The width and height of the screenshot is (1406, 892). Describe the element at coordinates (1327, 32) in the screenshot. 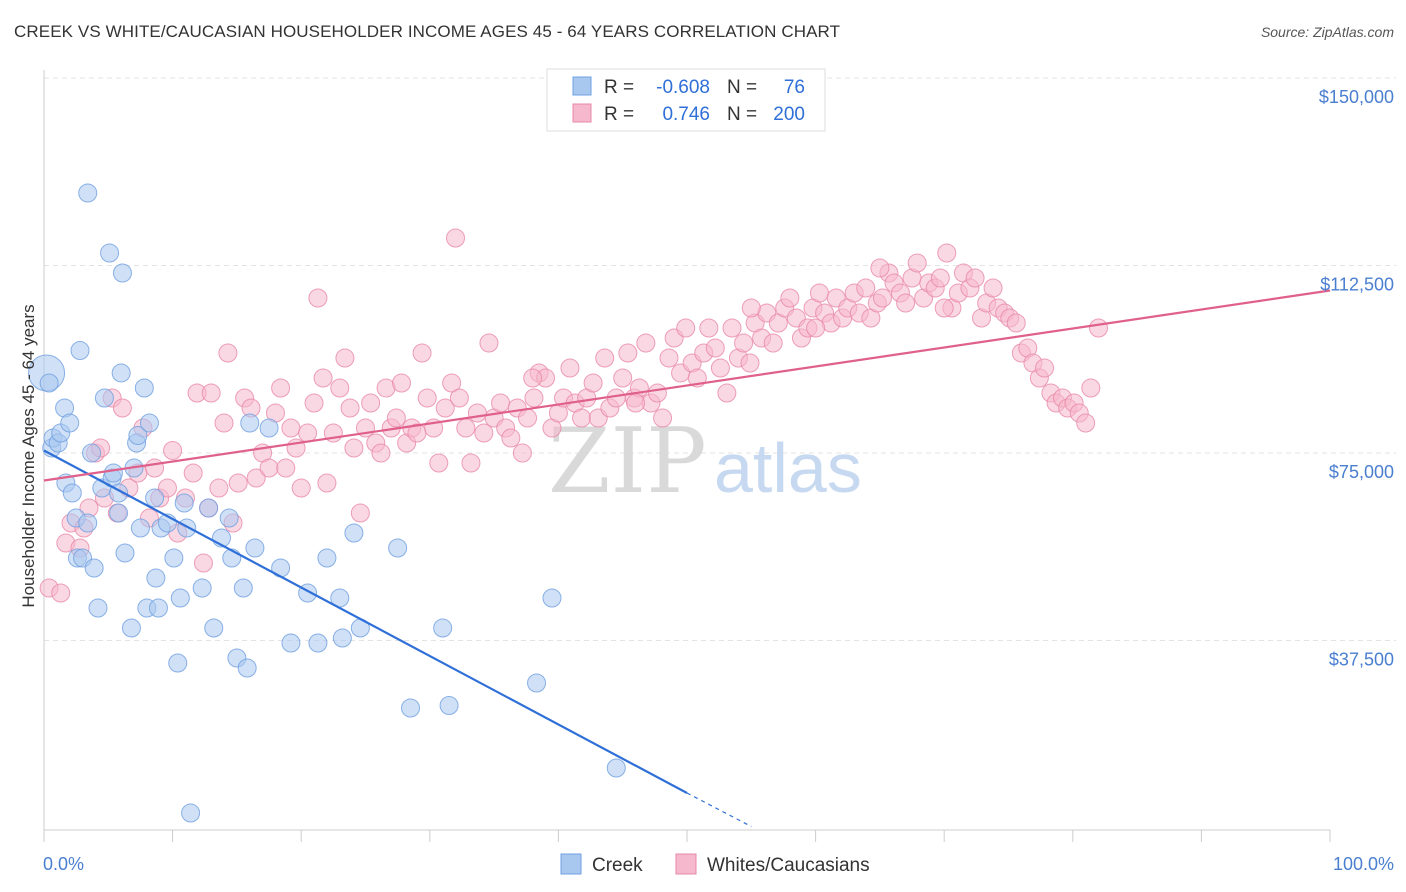

I see `source-label: Source: ZipAtlas.com` at that location.